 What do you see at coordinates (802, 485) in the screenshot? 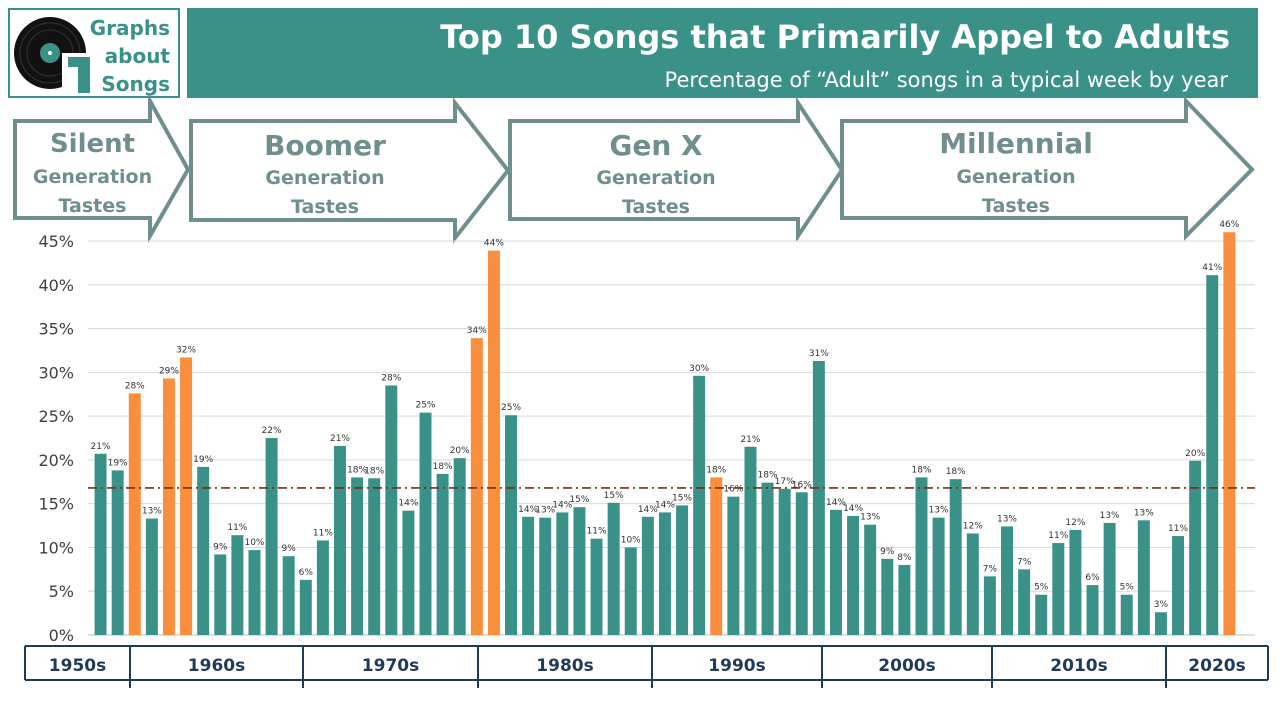
I see `data-label-1996: 16%` at bounding box center [802, 485].